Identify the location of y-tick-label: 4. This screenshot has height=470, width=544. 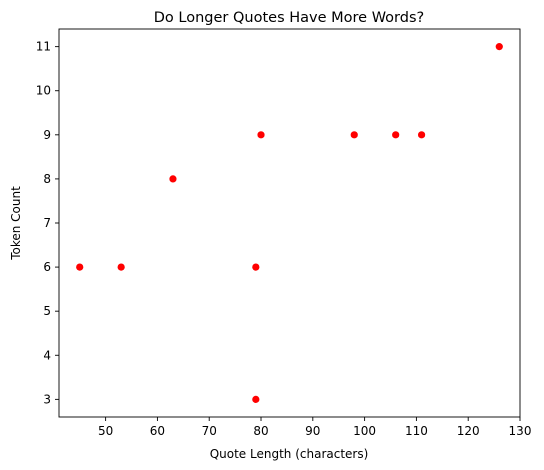
(47, 355).